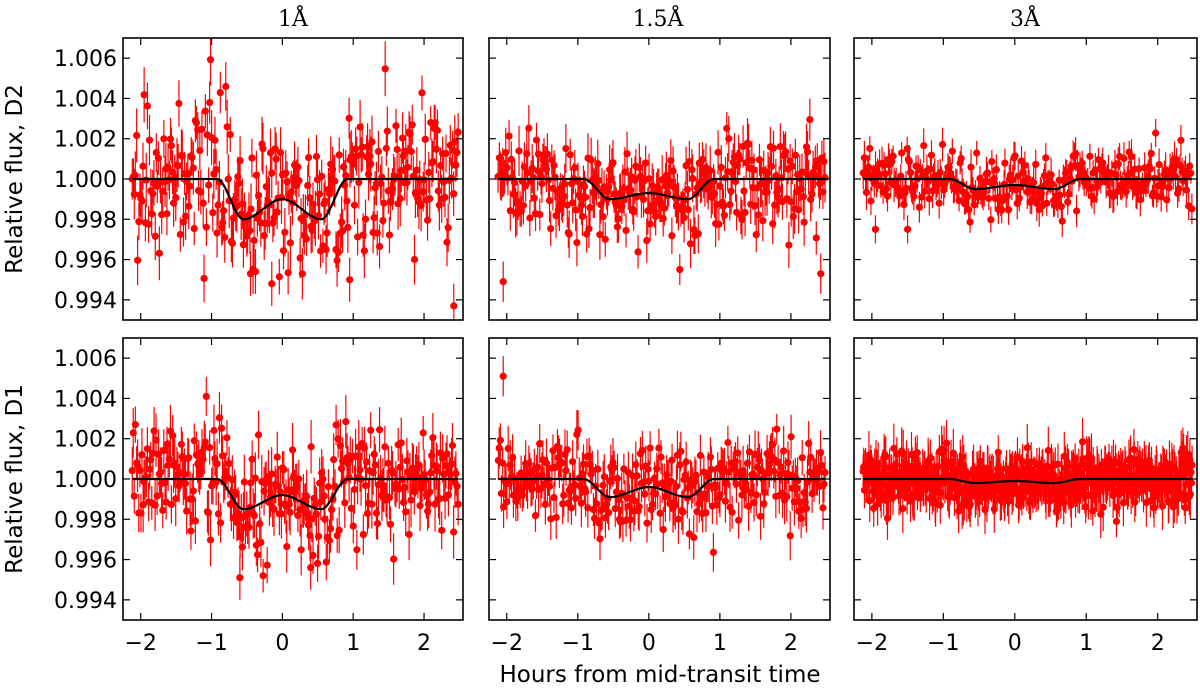 The image size is (1200, 688). What do you see at coordinates (85, 140) in the screenshot?
I see `y-tick-label: 1.002` at bounding box center [85, 140].